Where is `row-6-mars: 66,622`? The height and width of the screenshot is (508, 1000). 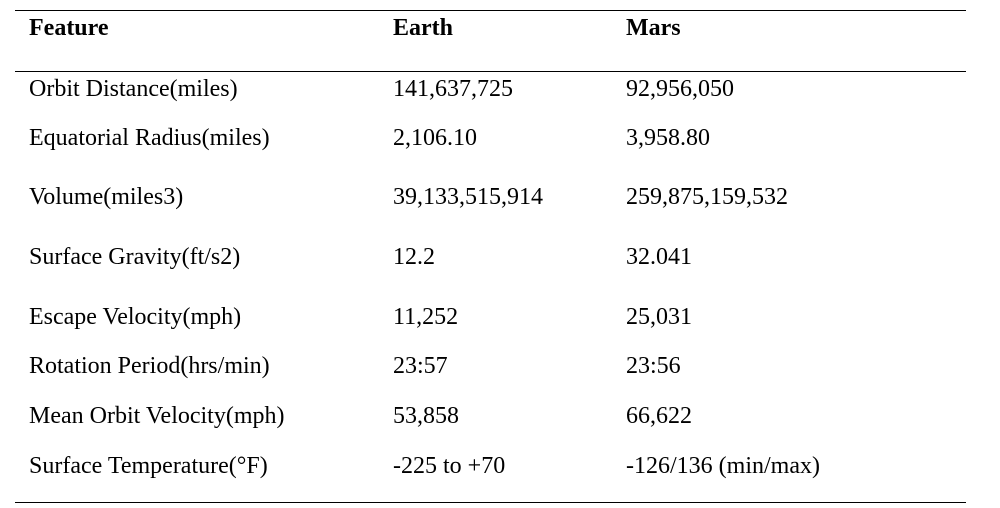 row-6-mars: 66,622 is located at coordinates (659, 416).